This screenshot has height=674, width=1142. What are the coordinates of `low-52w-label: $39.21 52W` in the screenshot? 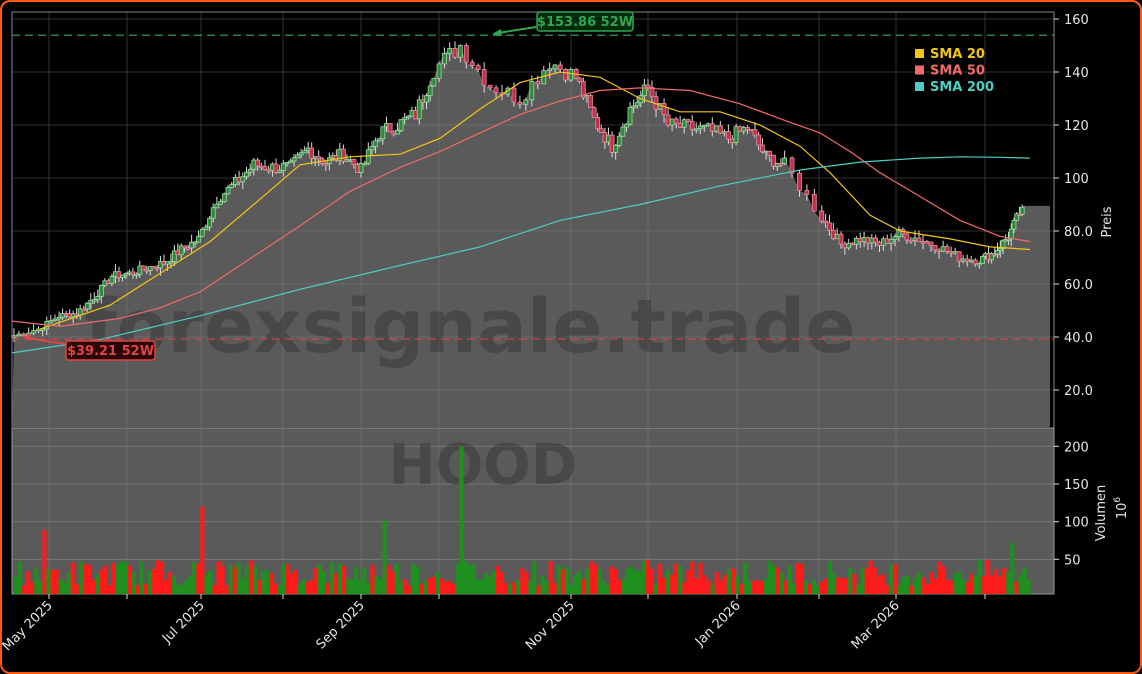 It's located at (110, 351).